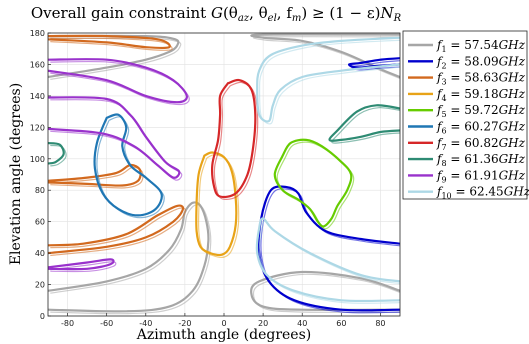 This screenshot has height=344, width=529. What do you see at coordinates (481, 144) in the screenshot?
I see `legend-label-f7: f7 = 60.82GHz` at bounding box center [481, 144].